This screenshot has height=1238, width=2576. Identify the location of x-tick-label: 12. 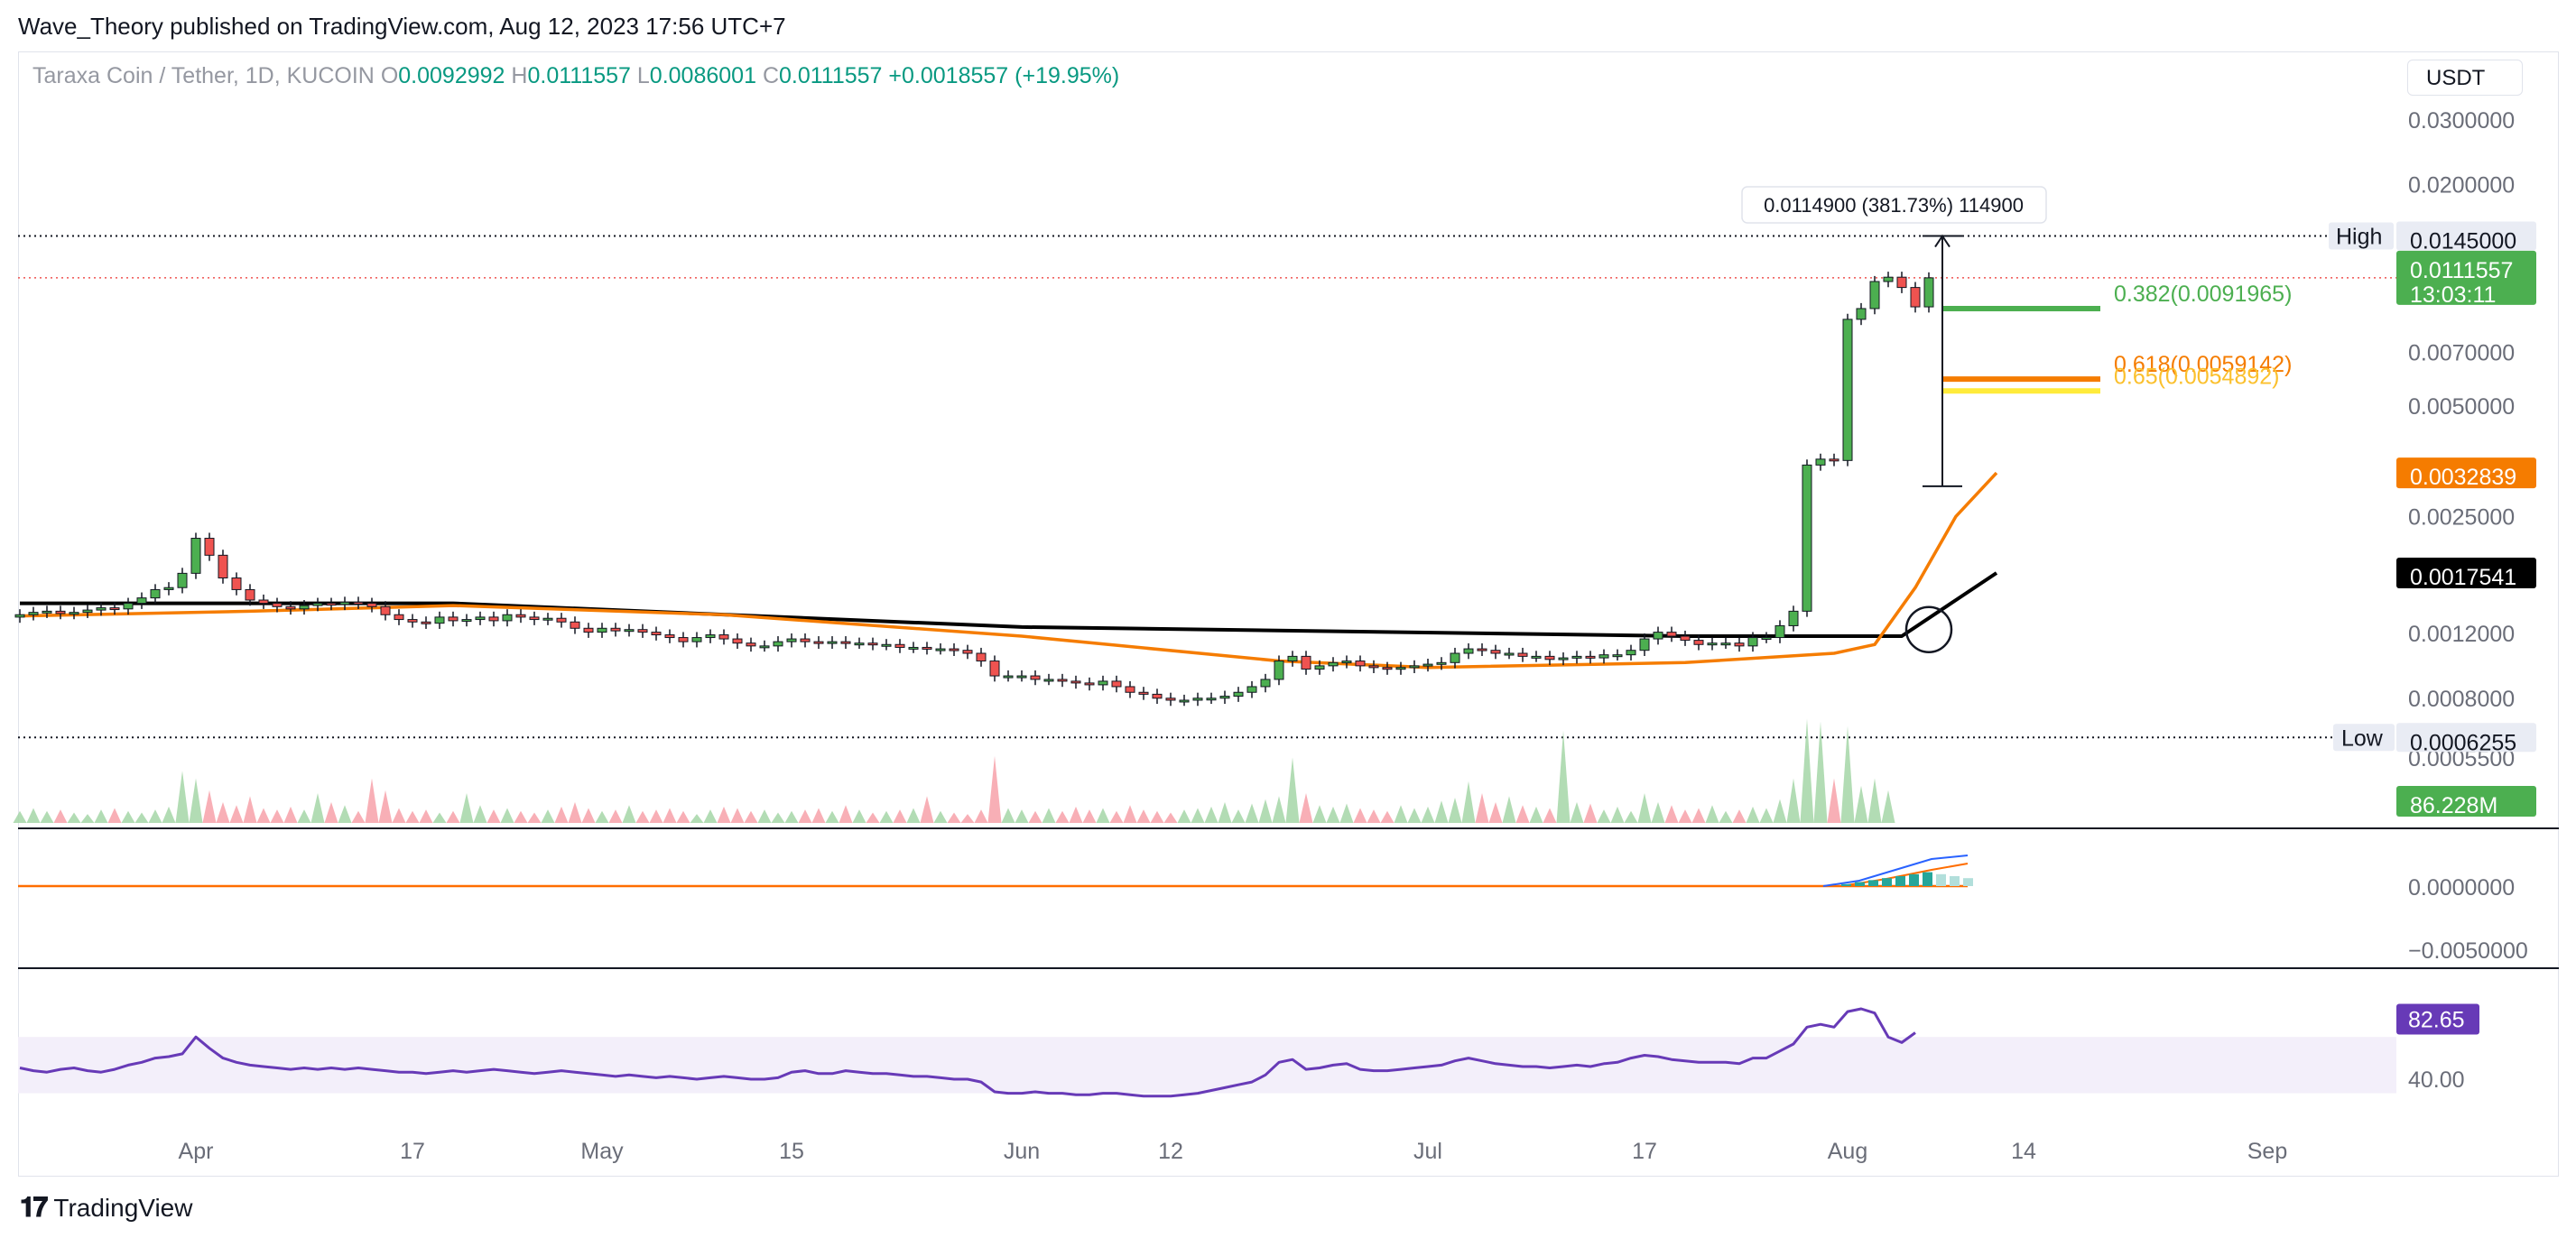
(1170, 1151).